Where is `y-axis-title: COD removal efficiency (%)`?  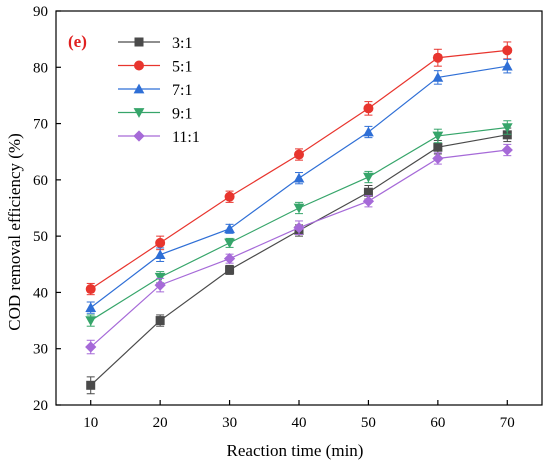
y-axis-title: COD removal efficiency (%) is located at coordinates (14, 231).